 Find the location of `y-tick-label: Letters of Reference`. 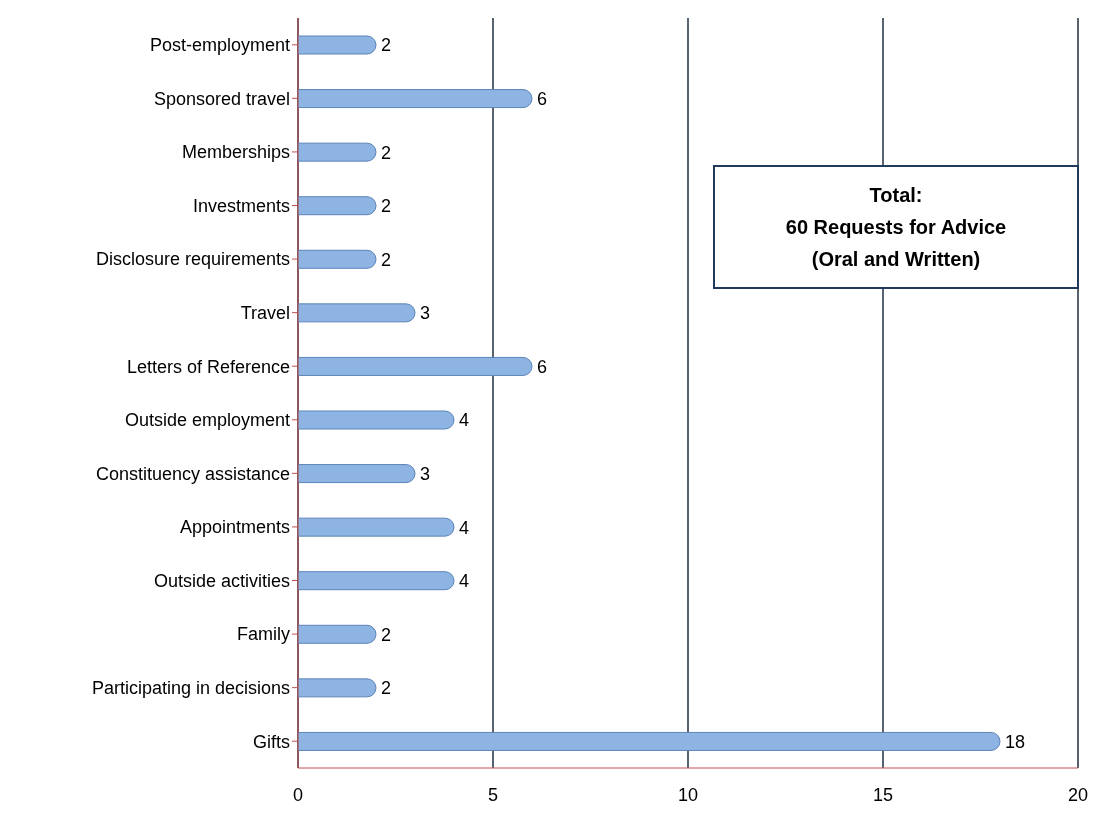

y-tick-label: Letters of Reference is located at coordinates (208, 366).